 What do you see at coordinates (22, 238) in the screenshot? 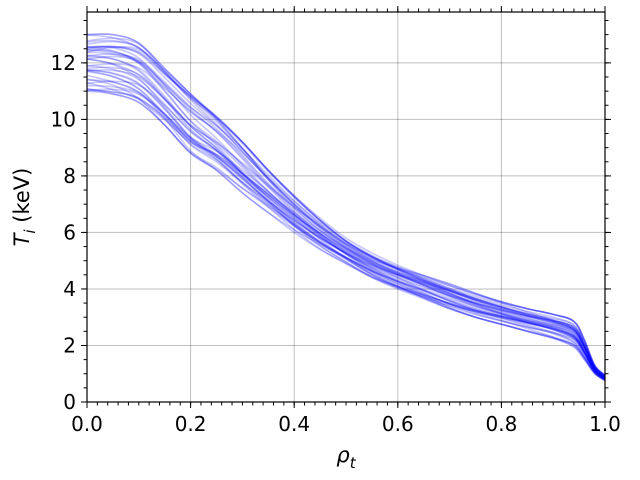
I see `y-axis-label-symbol: T` at bounding box center [22, 238].